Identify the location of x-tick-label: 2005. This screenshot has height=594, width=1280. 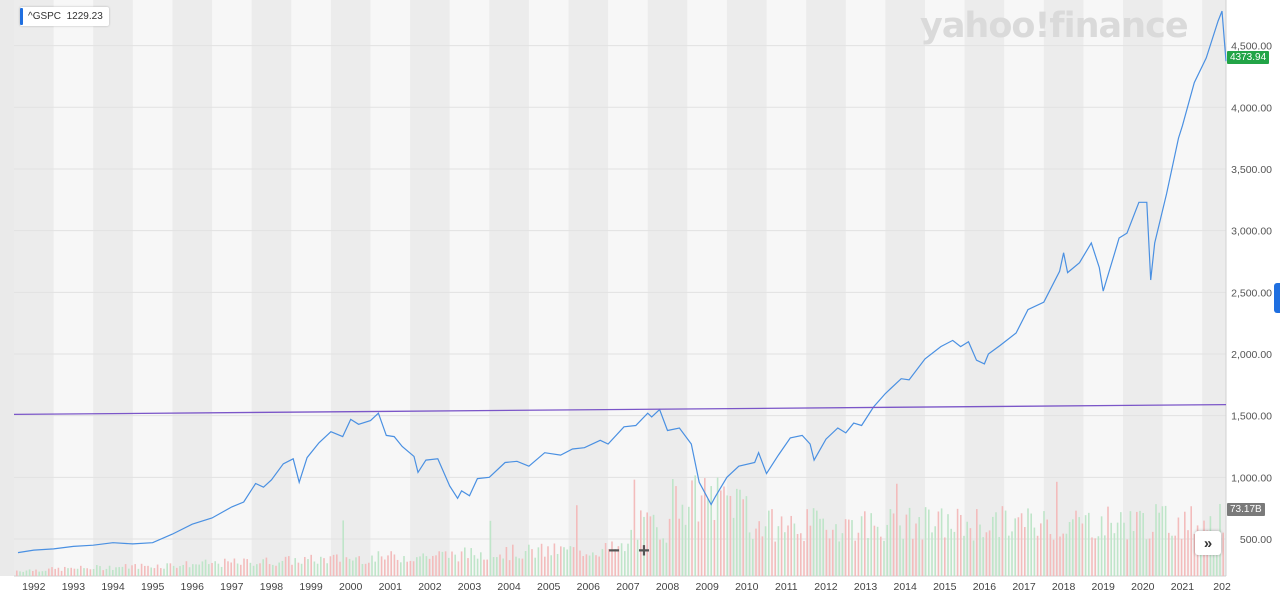
(549, 587).